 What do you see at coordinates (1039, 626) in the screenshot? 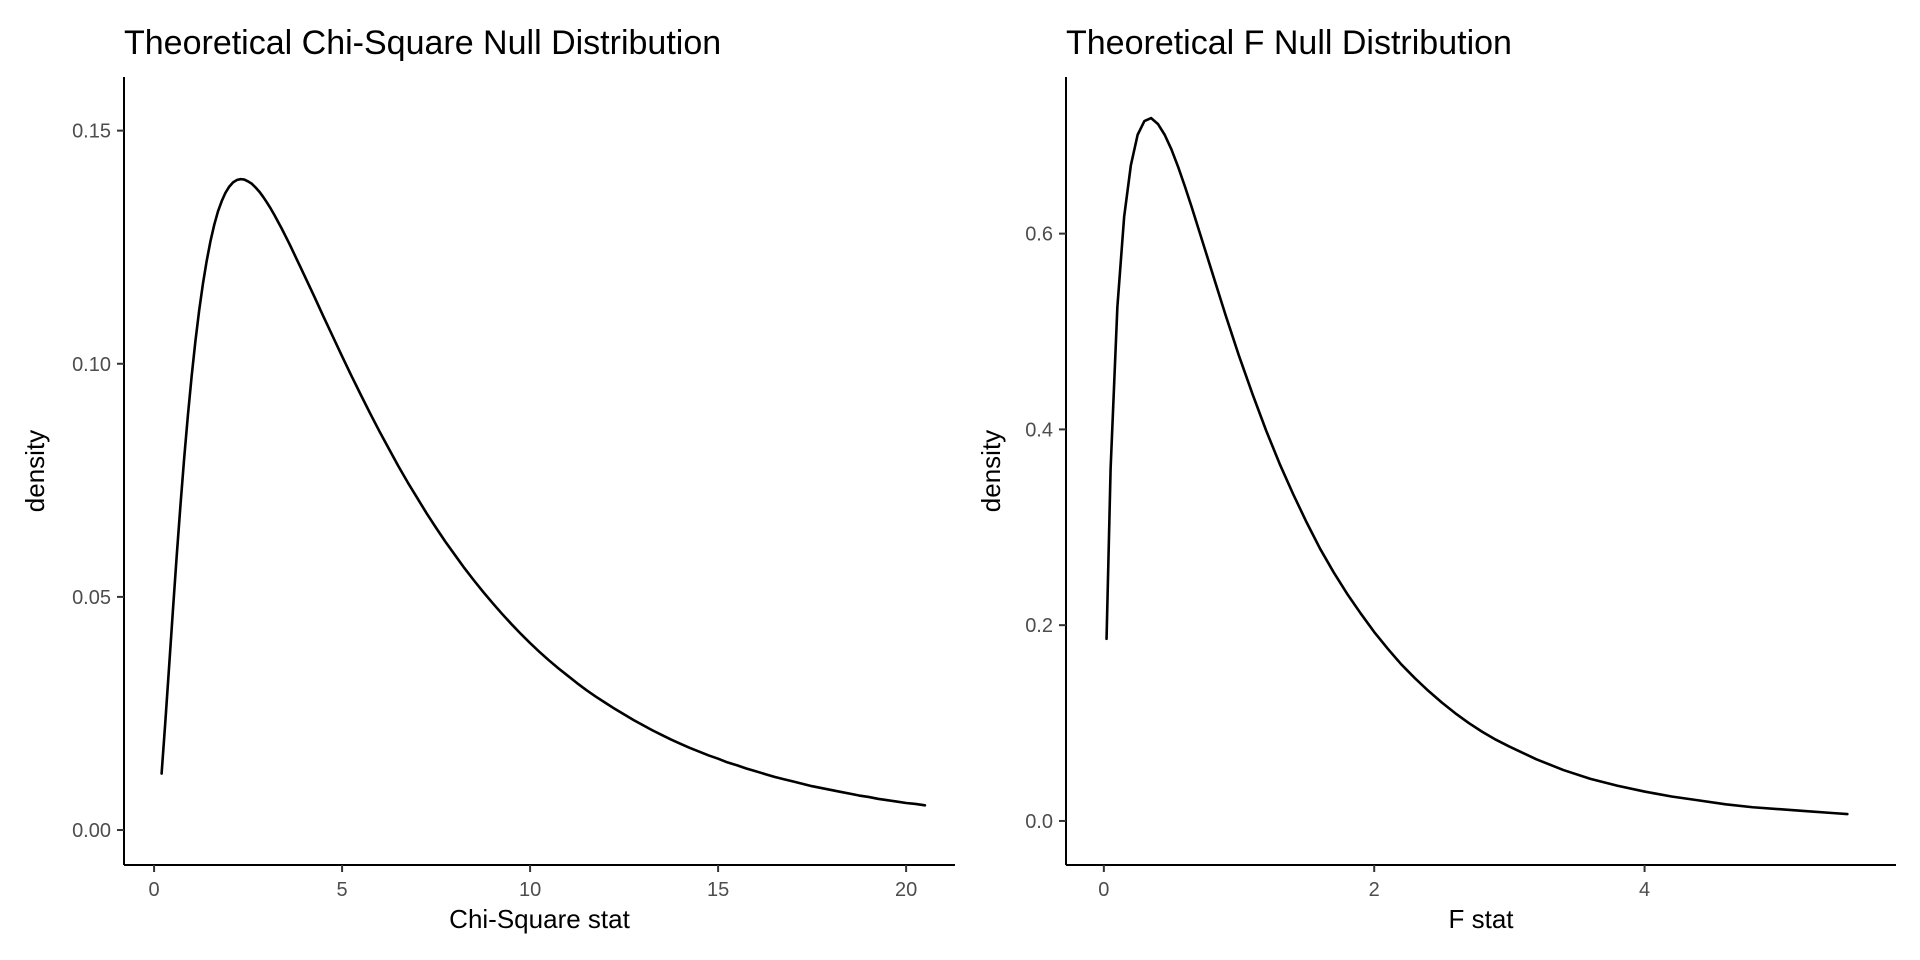
I see `y-tick-label: 0.2` at bounding box center [1039, 626].